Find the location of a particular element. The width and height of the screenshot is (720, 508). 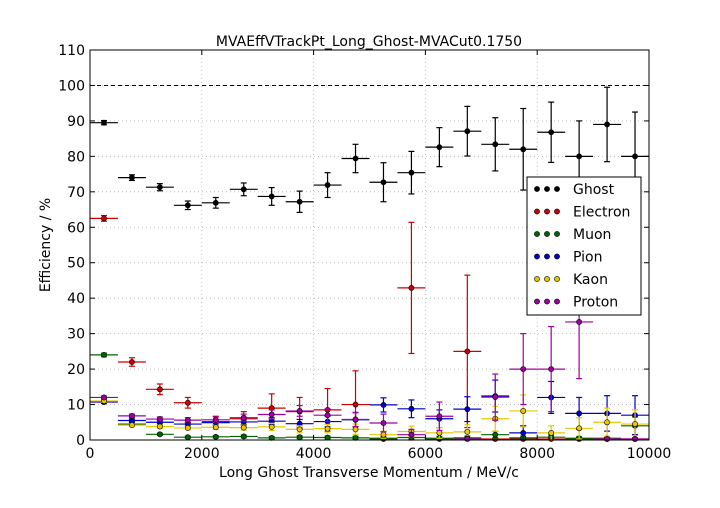

y-tick-label: 50 is located at coordinates (76, 264).